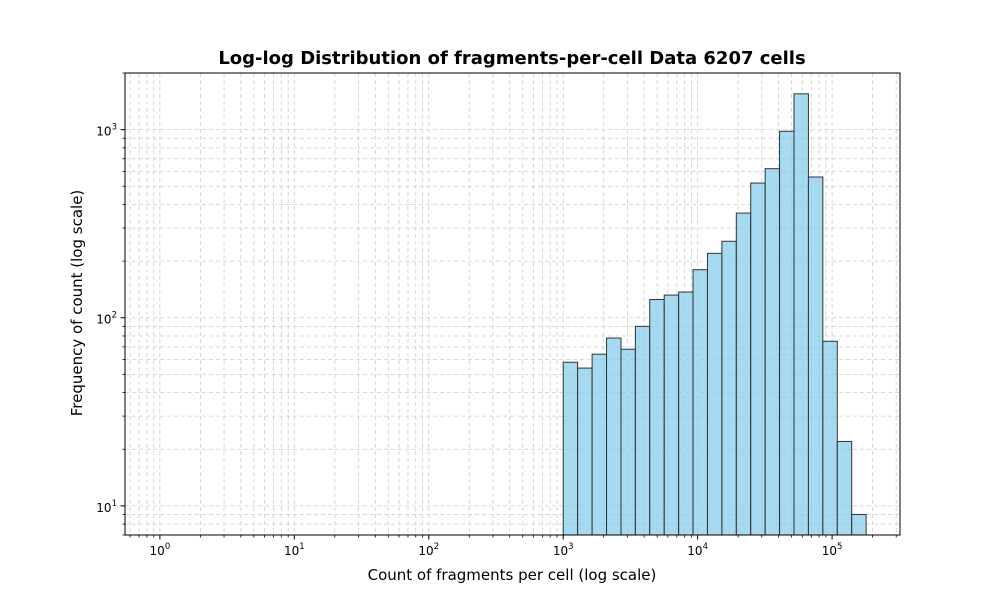 Image resolution: width=1000 pixels, height=600 pixels. I want to click on x-tick-label: 10³, so click(563, 550).